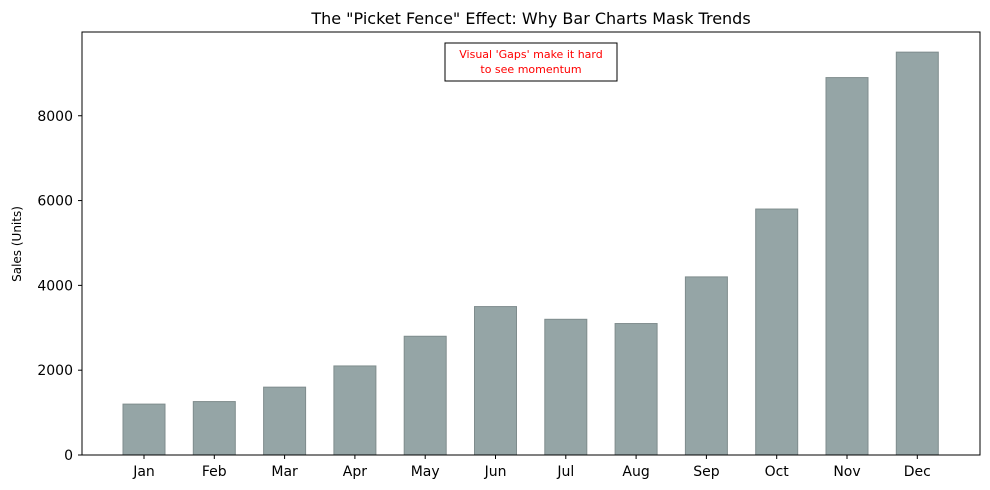 The image size is (990, 490). I want to click on bar-dec, so click(917, 253).